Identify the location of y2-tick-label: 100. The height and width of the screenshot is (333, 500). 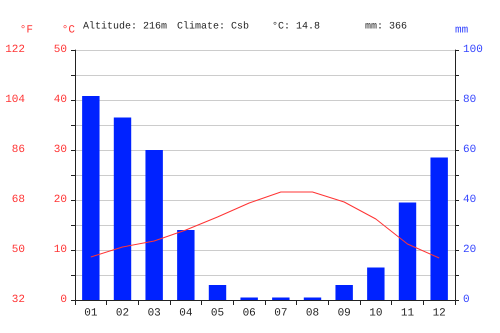
(473, 50).